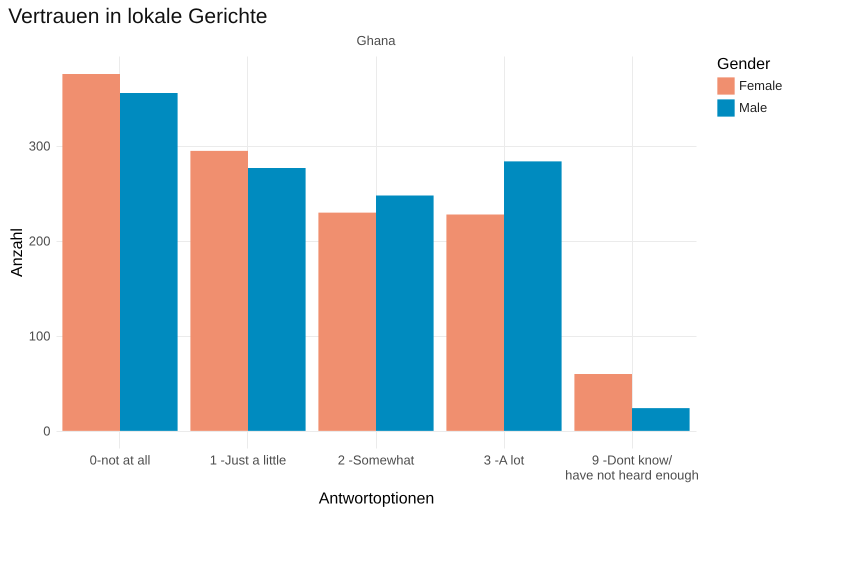 The height and width of the screenshot is (570, 846). What do you see at coordinates (376, 40) in the screenshot?
I see `chart-subtitle: Ghana` at bounding box center [376, 40].